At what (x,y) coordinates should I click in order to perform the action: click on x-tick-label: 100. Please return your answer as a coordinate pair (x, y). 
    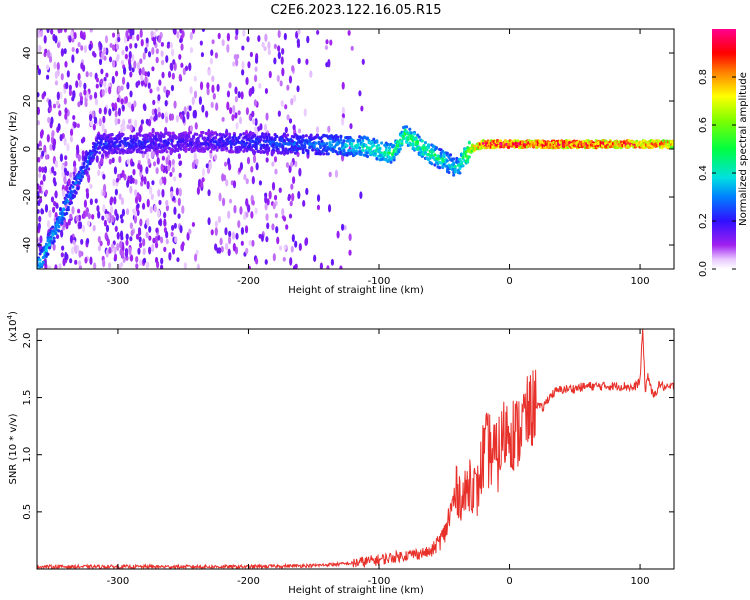
    Looking at the image, I should click on (640, 281).